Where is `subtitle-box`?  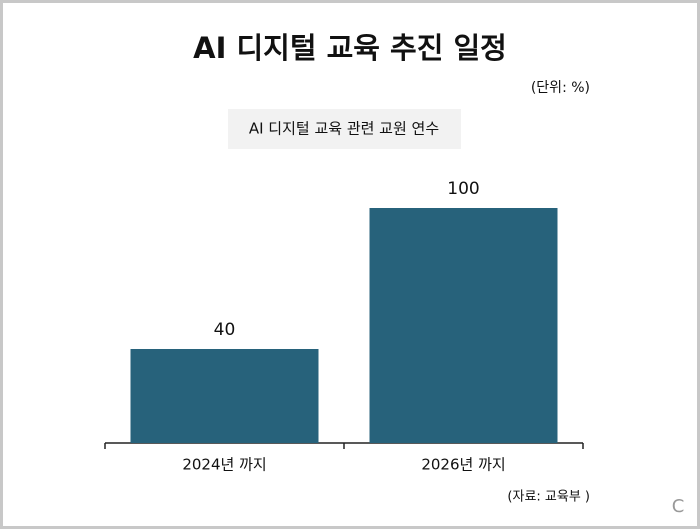
subtitle-box is located at coordinates (344, 129).